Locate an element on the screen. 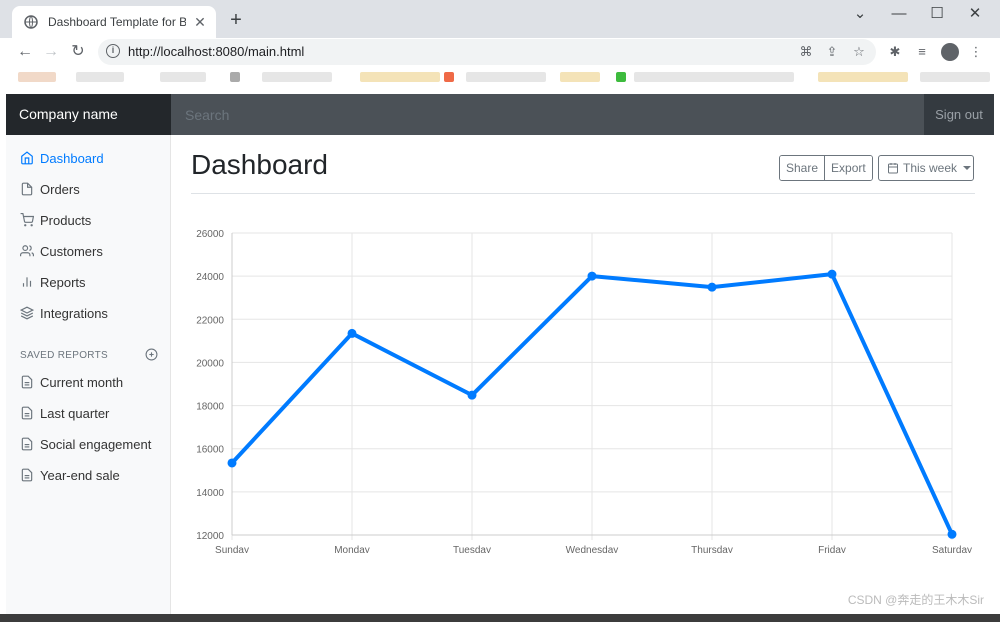  sidebar-item-label: Products is located at coordinates (66, 220).